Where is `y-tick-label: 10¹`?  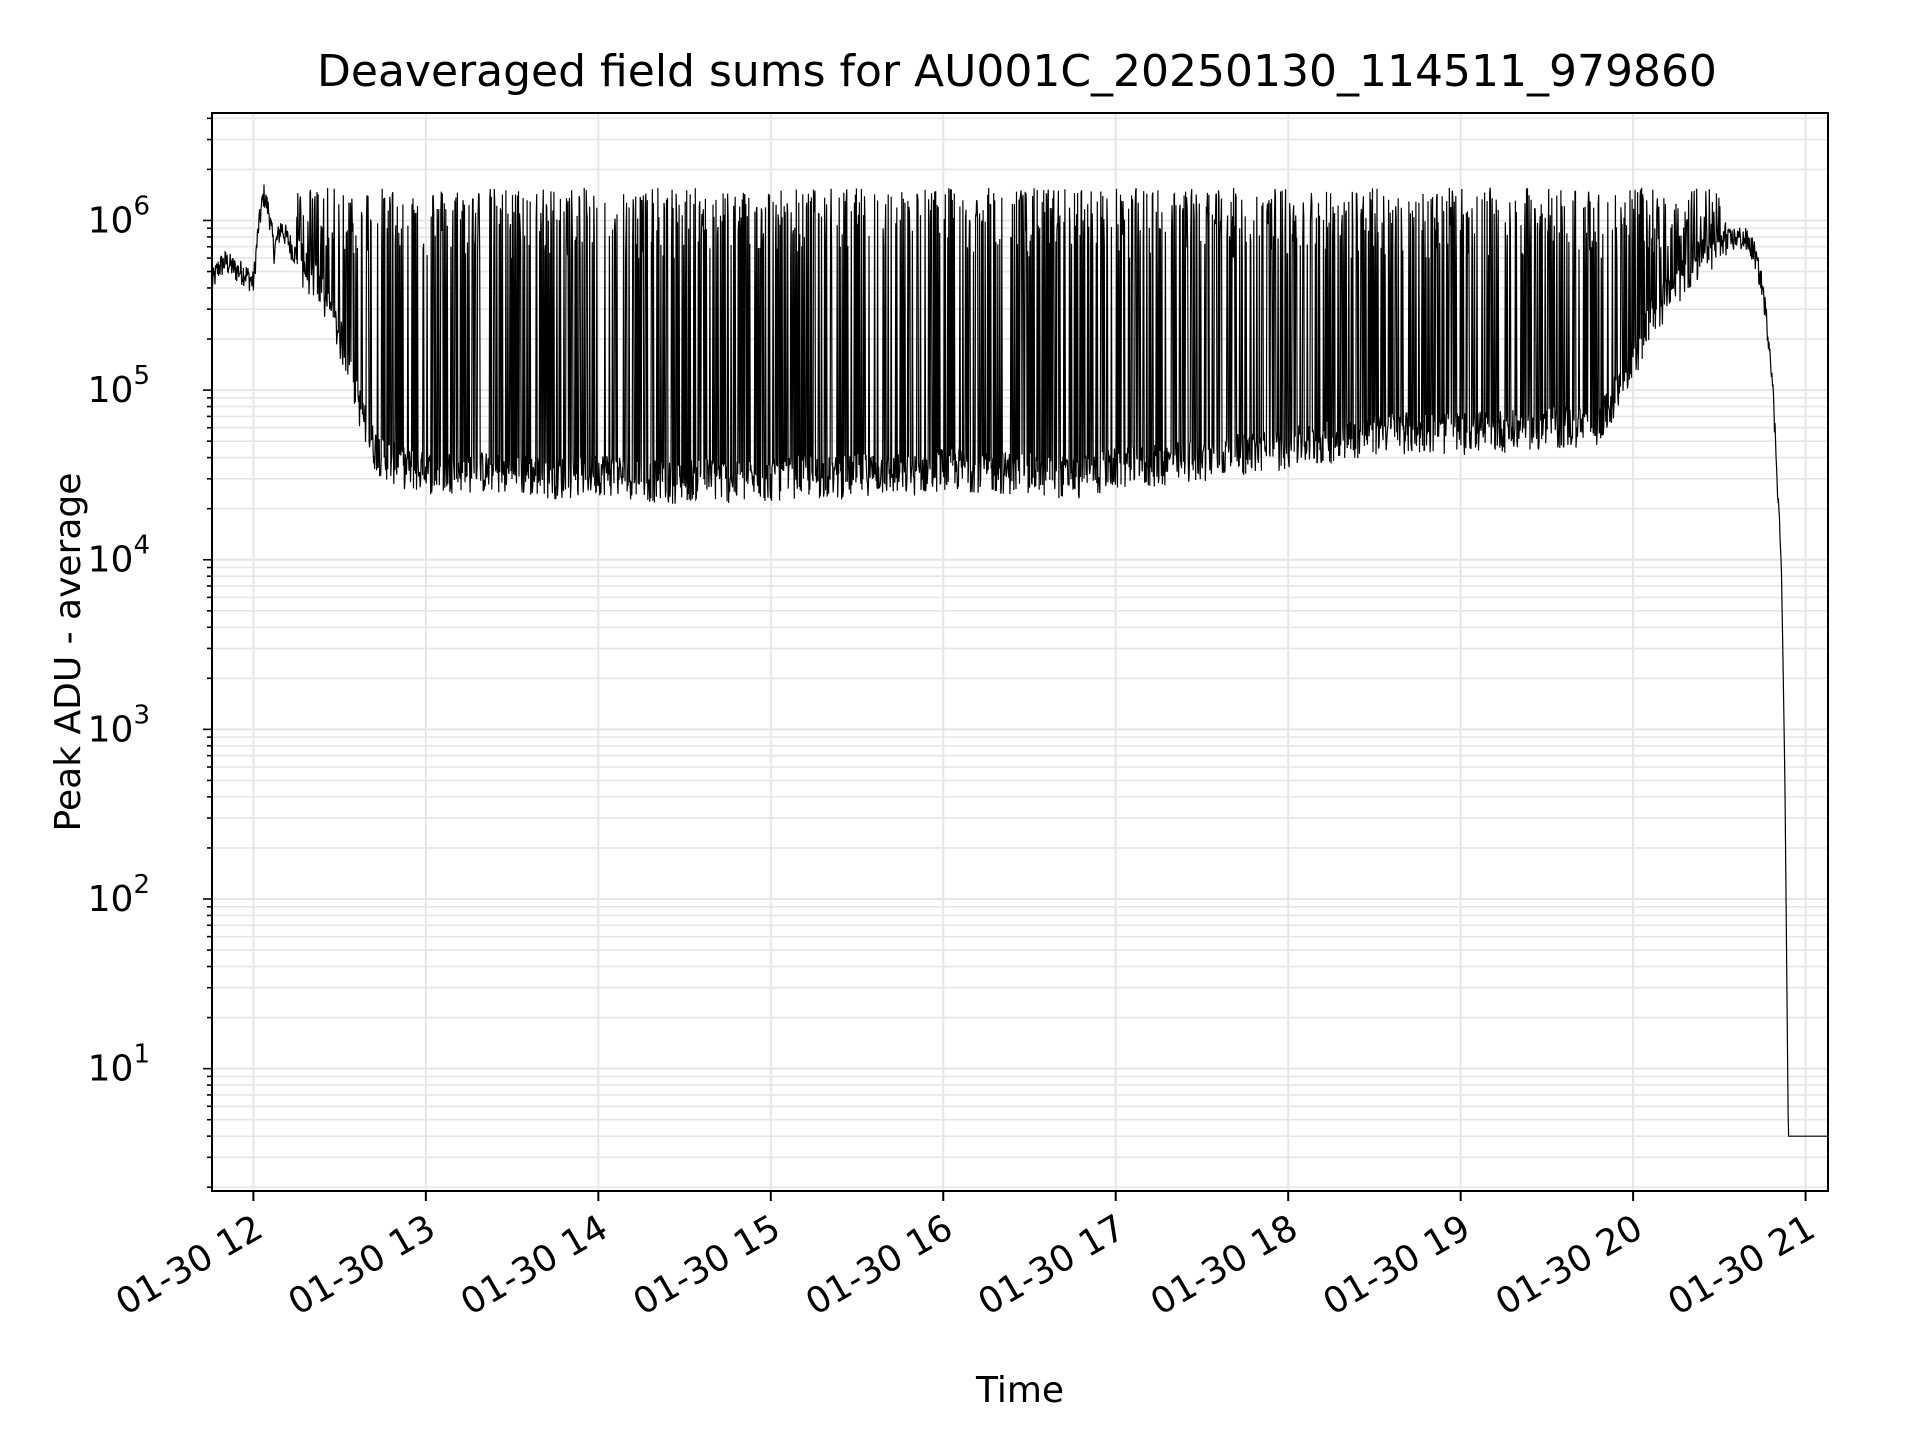
y-tick-label: 10¹ is located at coordinates (119, 1065).